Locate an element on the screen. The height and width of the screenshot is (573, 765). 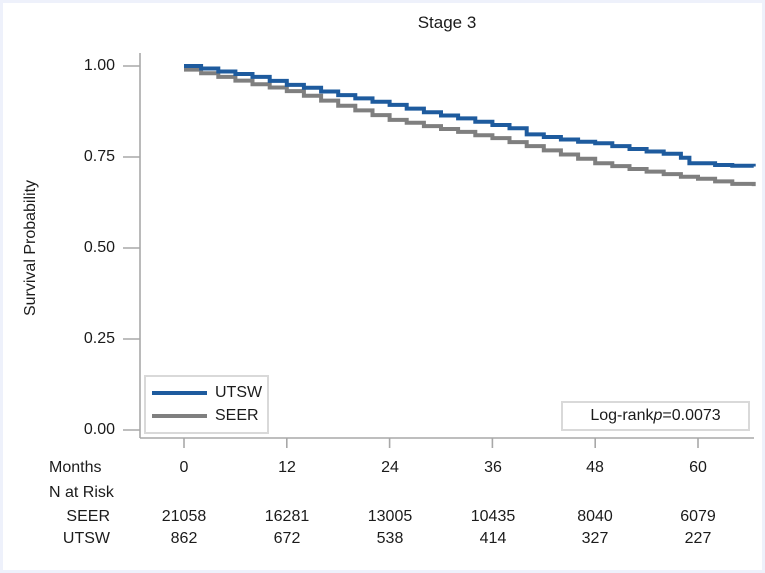
y-tick-label: 0.50 is located at coordinates (99, 247).